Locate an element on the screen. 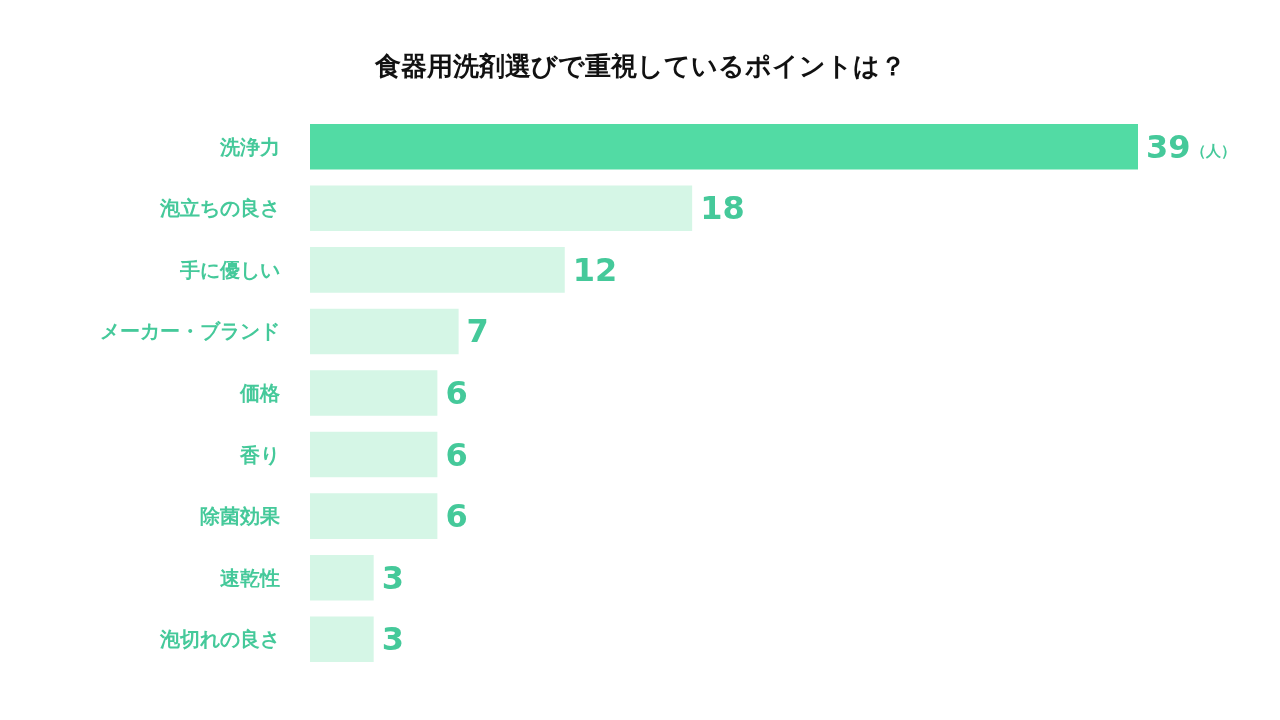 This screenshot has width=1280, height=720. y-tick-label: 香り is located at coordinates (259, 454).